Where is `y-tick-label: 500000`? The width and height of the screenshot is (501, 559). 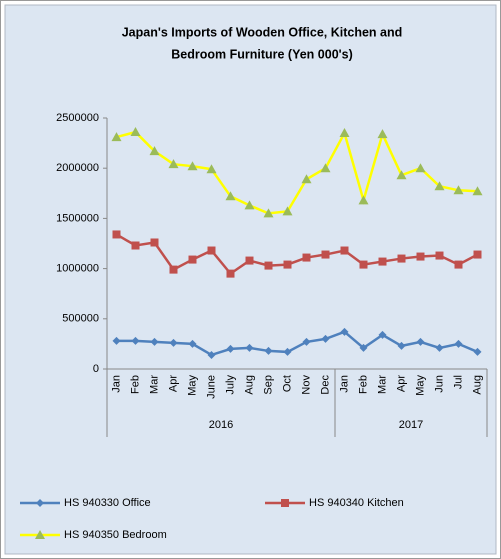
y-tick-label: 500000 is located at coordinates (80, 319).